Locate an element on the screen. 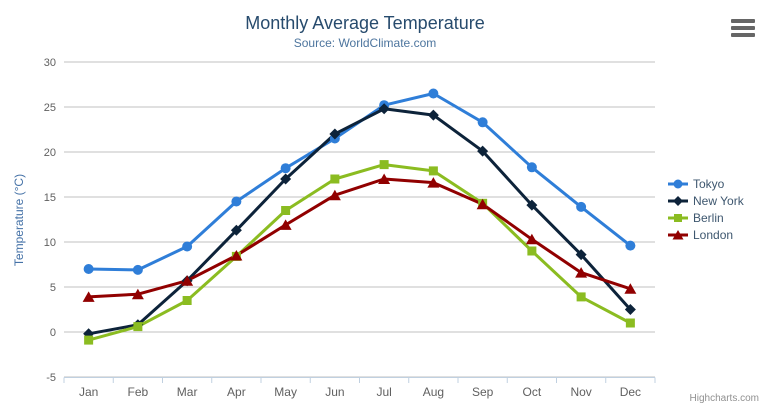  triangle-series-icon is located at coordinates (678, 235).